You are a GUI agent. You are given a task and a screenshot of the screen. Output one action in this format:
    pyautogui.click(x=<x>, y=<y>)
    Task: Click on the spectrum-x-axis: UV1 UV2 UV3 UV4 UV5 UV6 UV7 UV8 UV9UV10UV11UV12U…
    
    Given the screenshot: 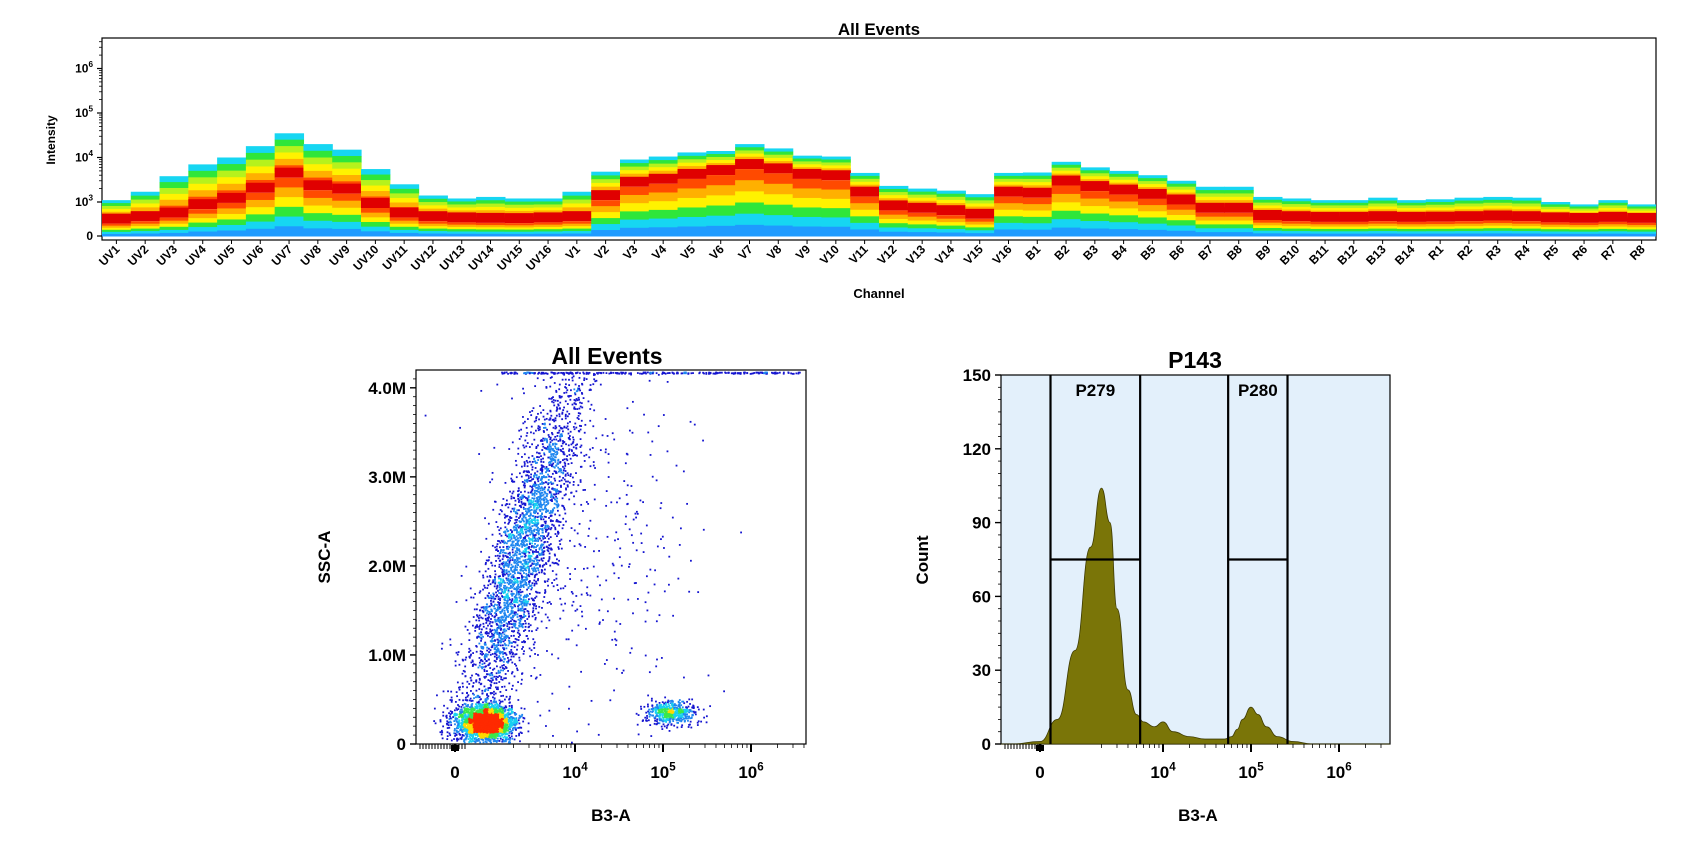 What is the action you would take?
    pyautogui.click(x=872, y=256)
    